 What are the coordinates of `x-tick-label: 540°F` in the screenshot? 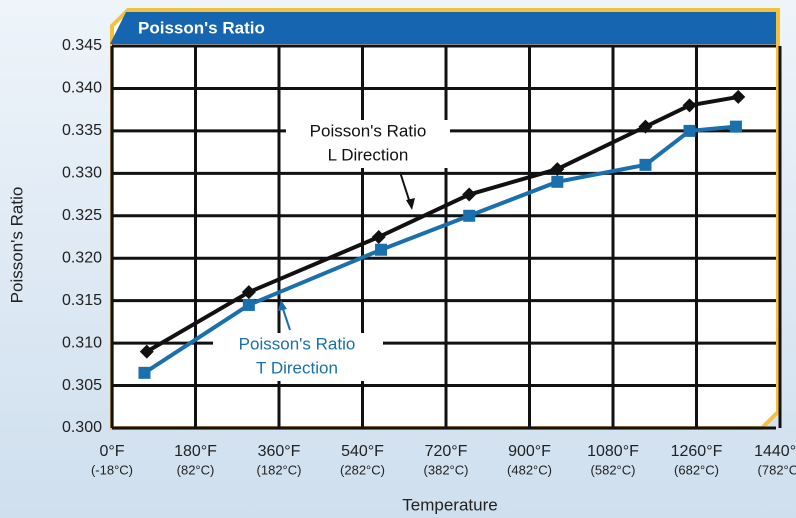 It's located at (362, 451).